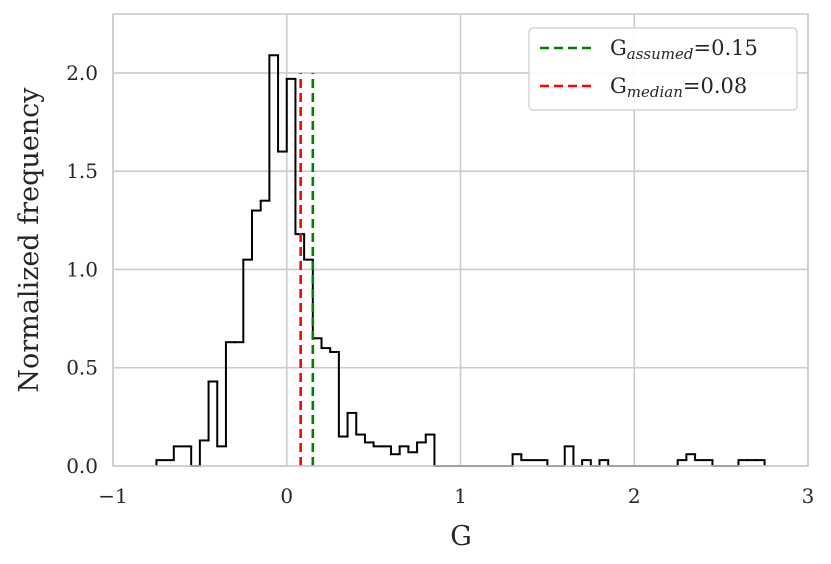  What do you see at coordinates (307, 269) in the screenshot?
I see `reference-lines` at bounding box center [307, 269].